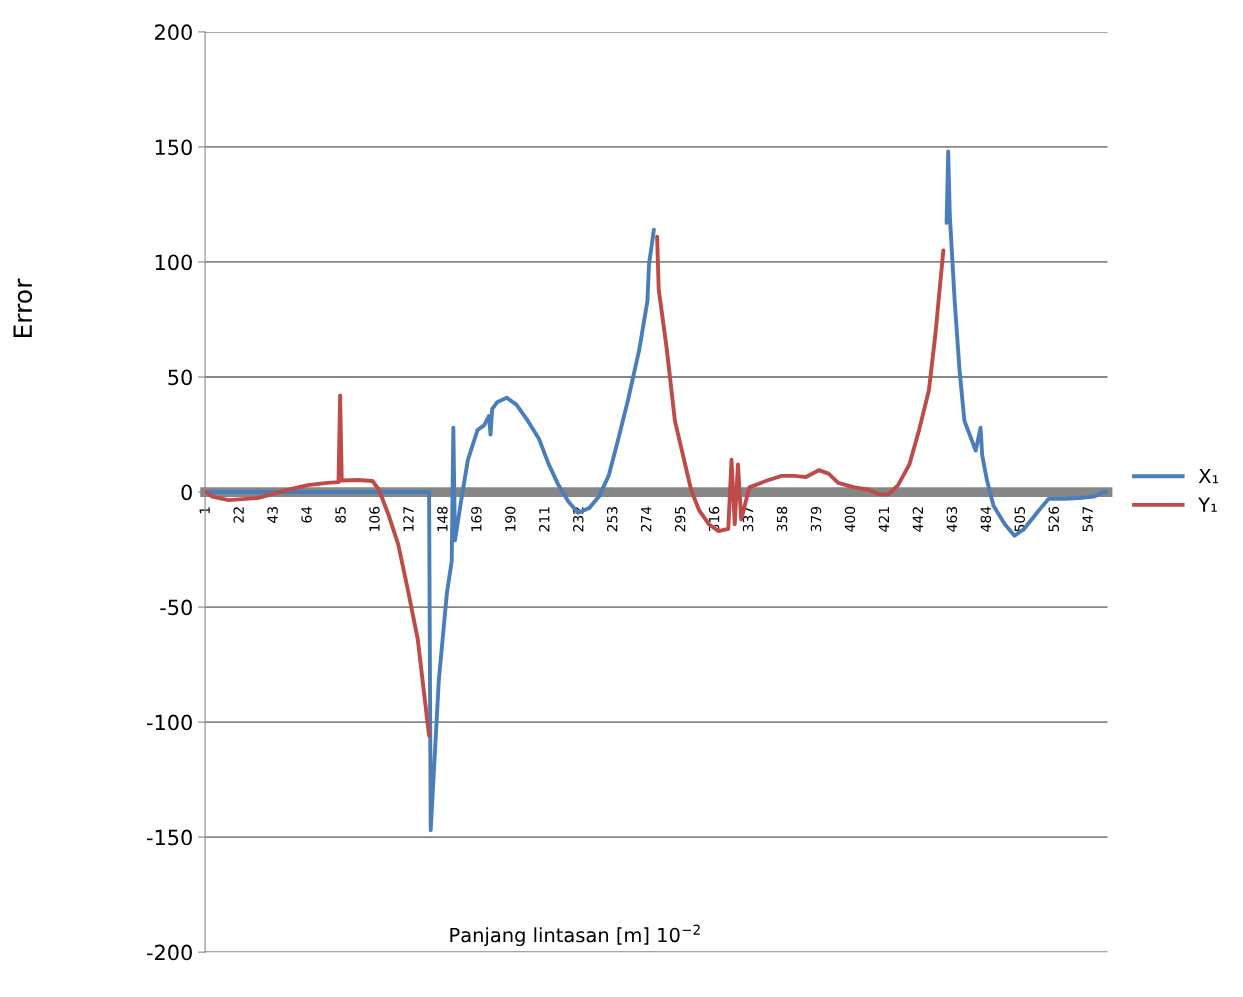  What do you see at coordinates (1207, 504) in the screenshot?
I see `legend-label: Y₁` at bounding box center [1207, 504].